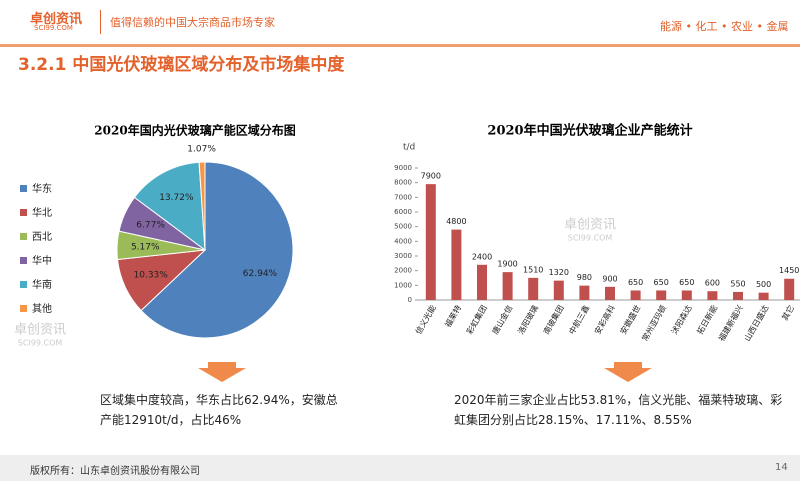 This screenshot has width=800, height=481. What do you see at coordinates (42, 237) in the screenshot?
I see `legend-label: 西北` at bounding box center [42, 237].